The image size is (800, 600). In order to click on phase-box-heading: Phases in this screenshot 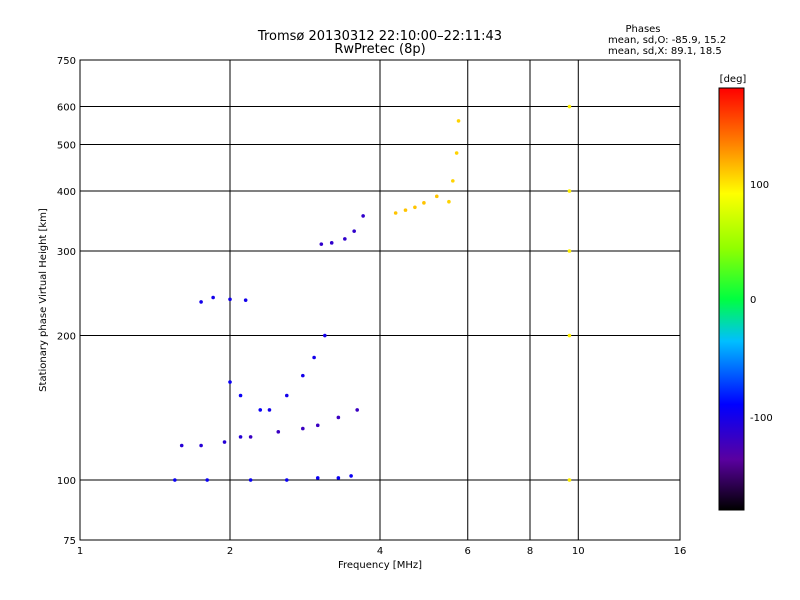, I will do `click(642, 29)`.